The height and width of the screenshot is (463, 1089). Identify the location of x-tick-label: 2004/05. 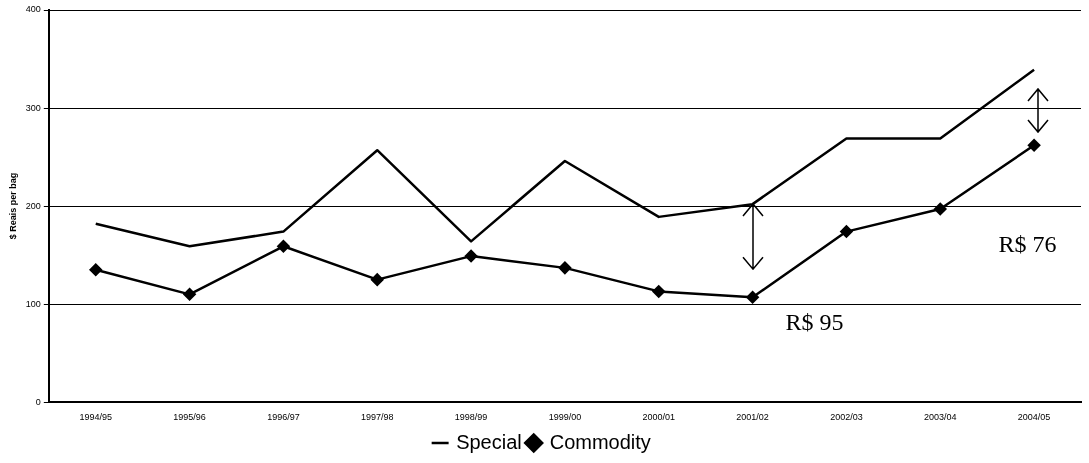
(1034, 417).